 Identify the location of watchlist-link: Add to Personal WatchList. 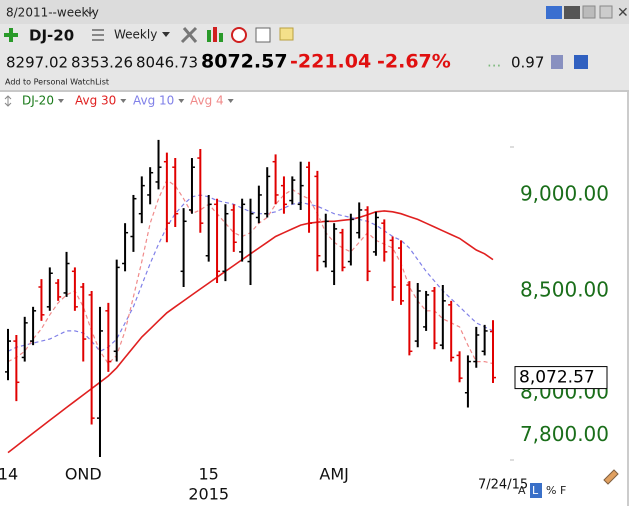
(57, 82).